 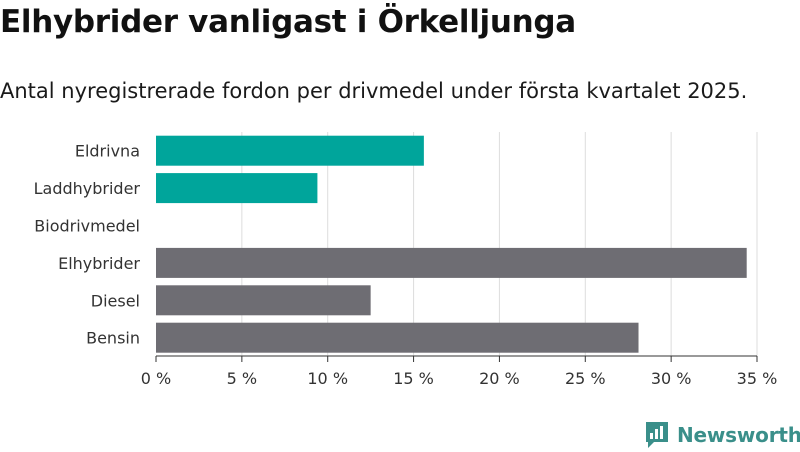 I want to click on category-label: Bensin, so click(x=113, y=338).